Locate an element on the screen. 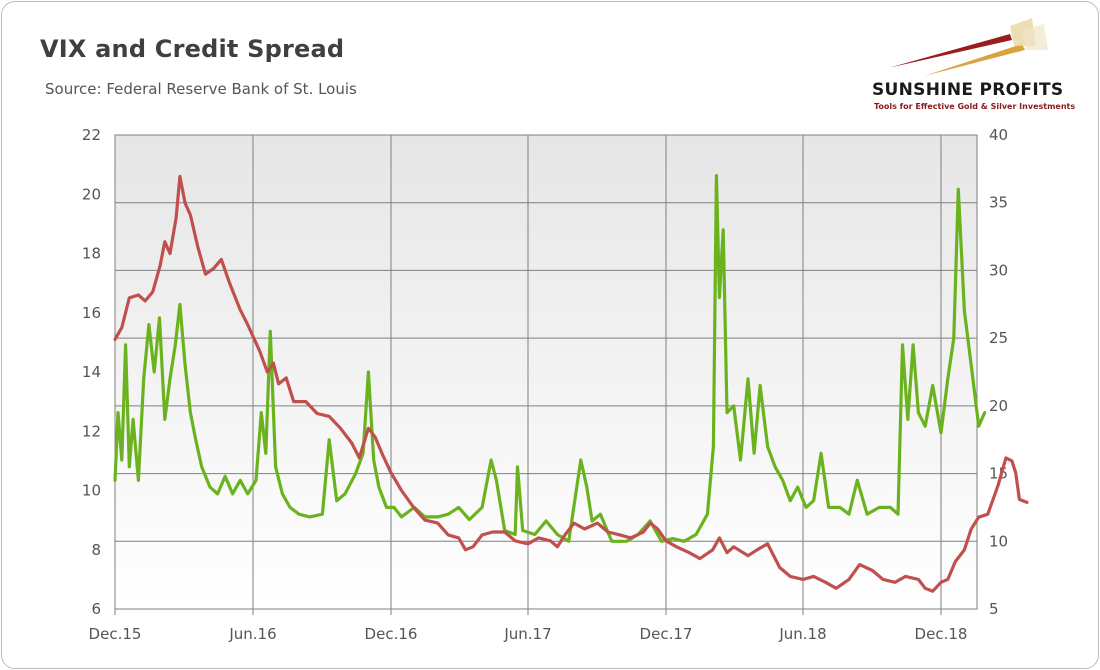 The image size is (1100, 670). left-tick-label: 22 is located at coordinates (91, 135).